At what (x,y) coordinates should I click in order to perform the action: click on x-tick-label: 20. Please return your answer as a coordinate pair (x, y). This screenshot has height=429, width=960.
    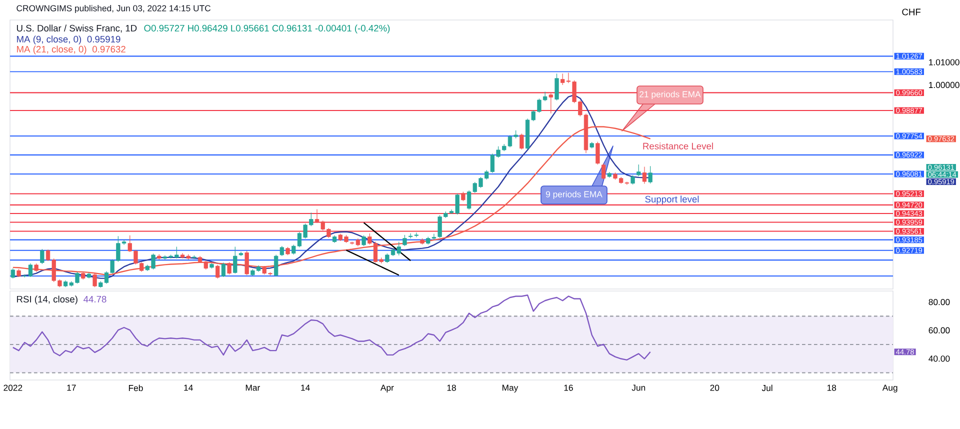
    Looking at the image, I should click on (715, 387).